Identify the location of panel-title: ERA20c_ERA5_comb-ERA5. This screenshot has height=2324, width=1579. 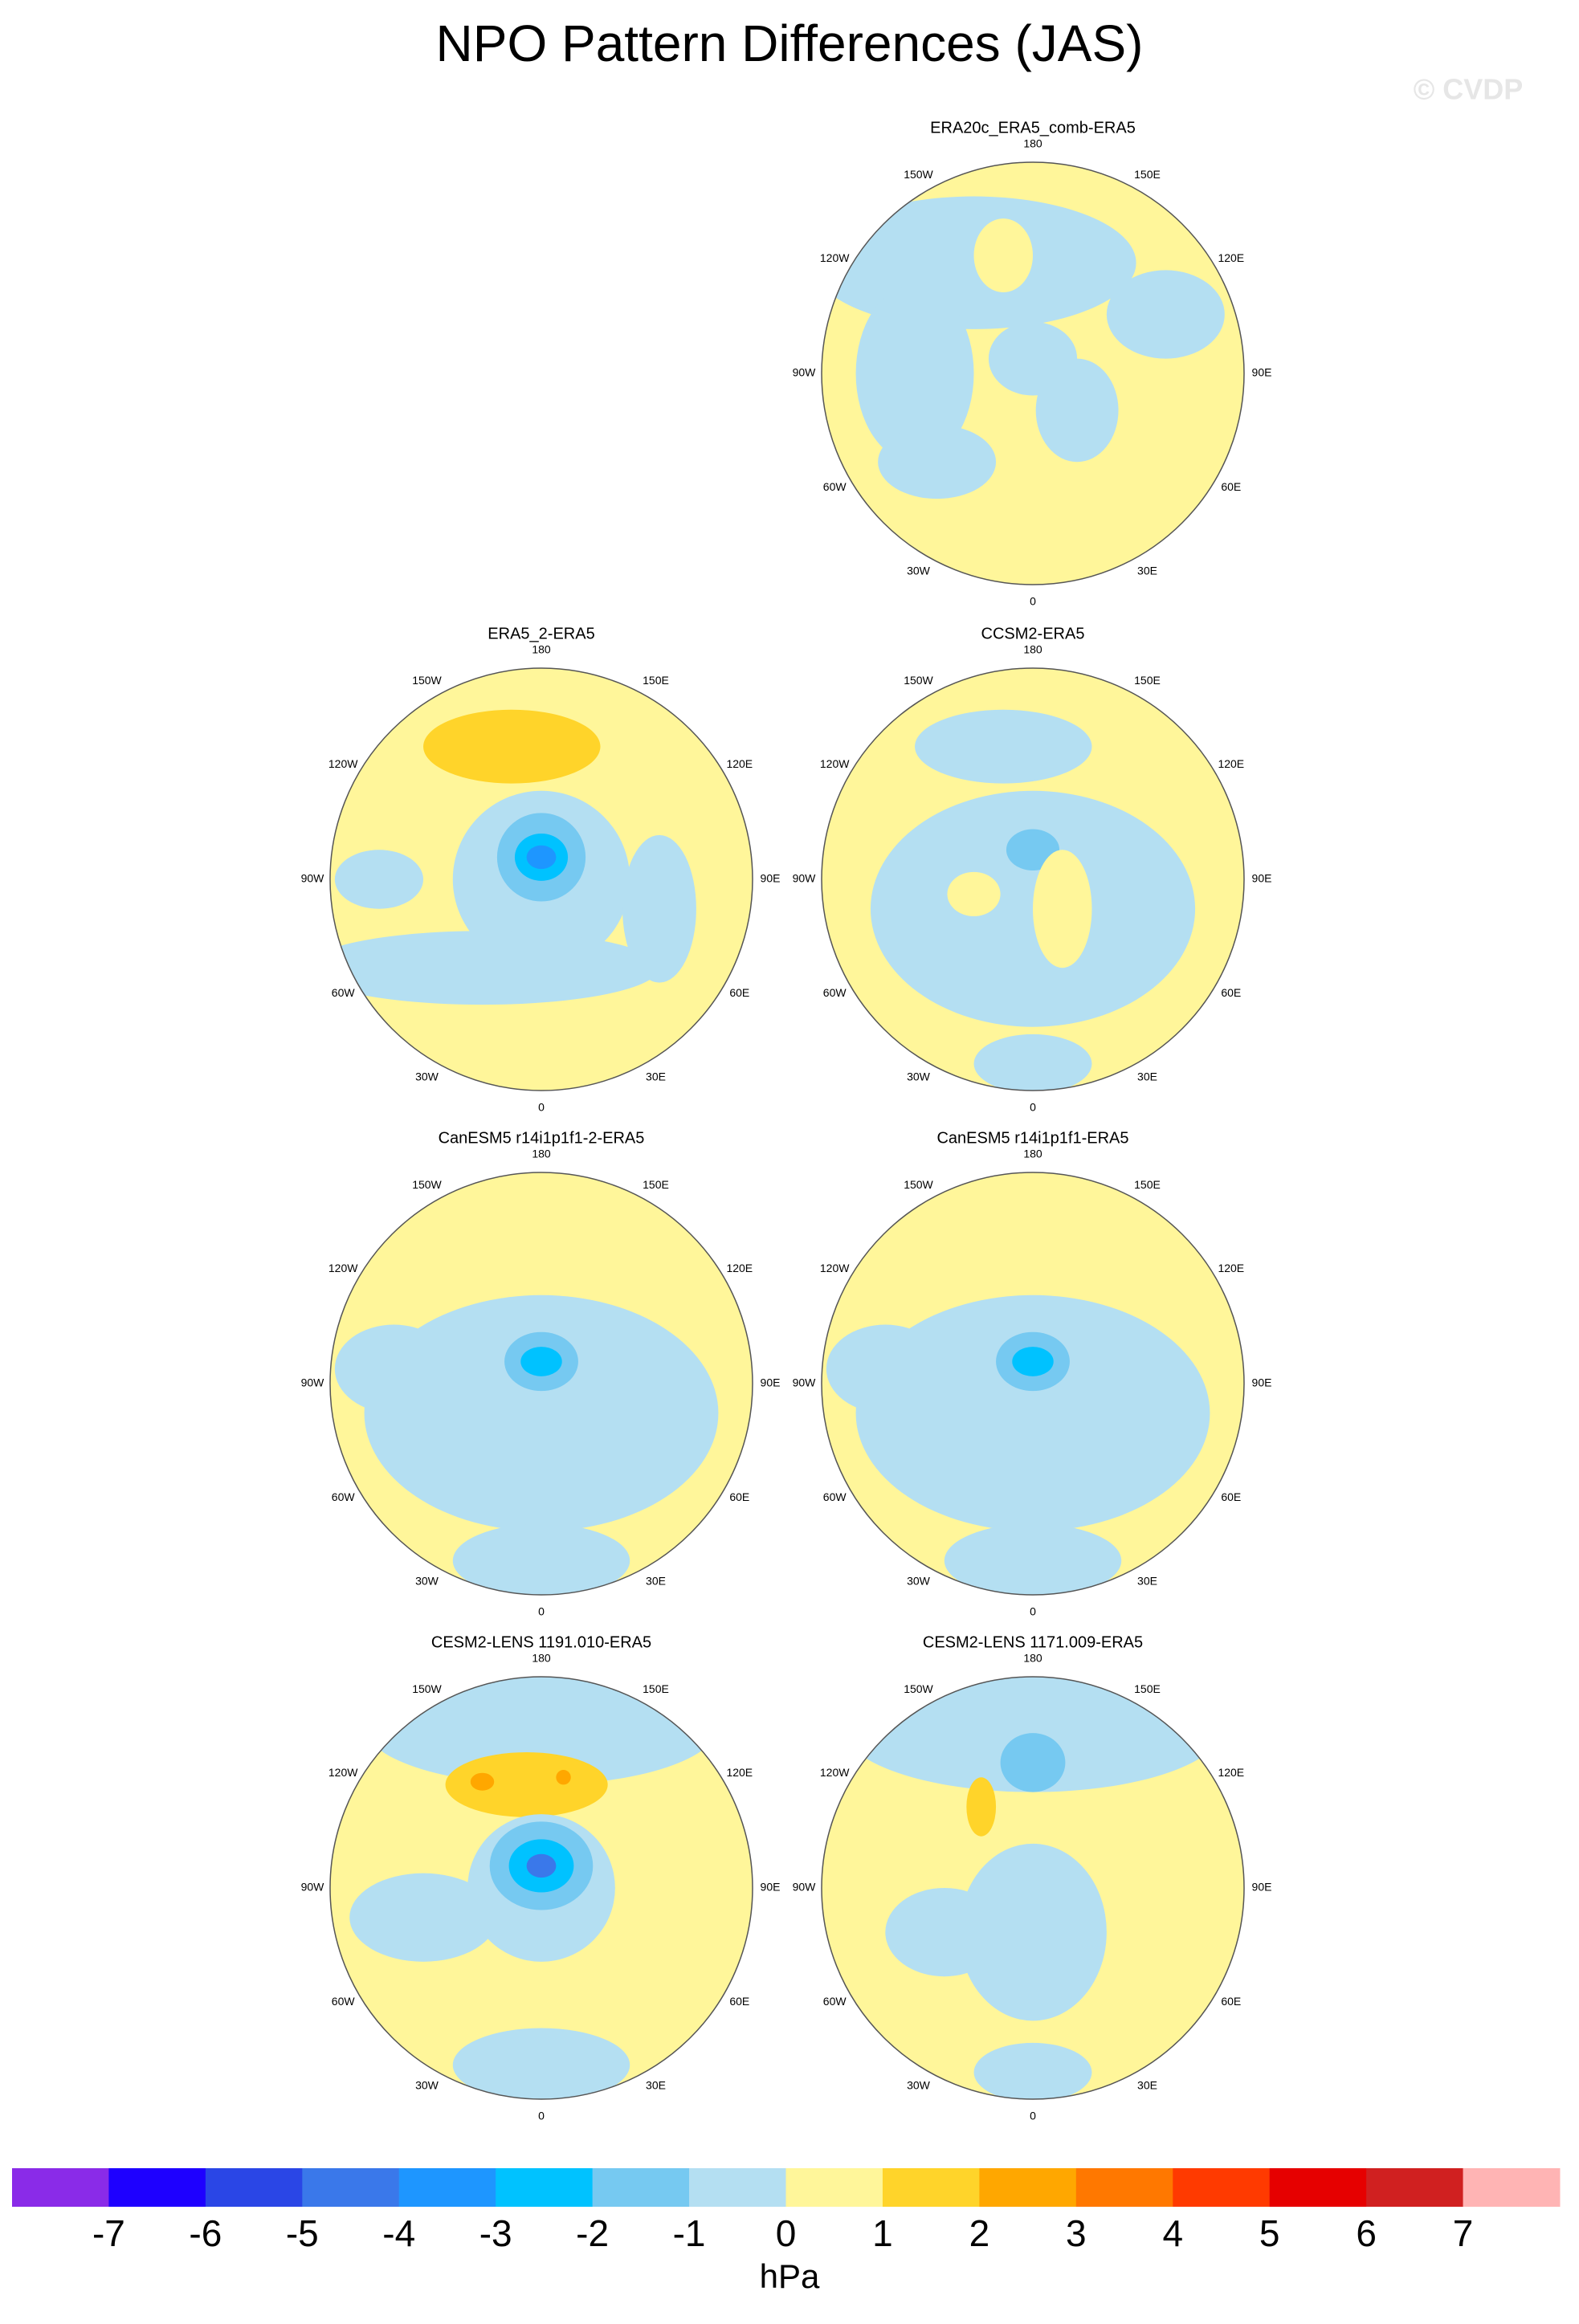
(1033, 128).